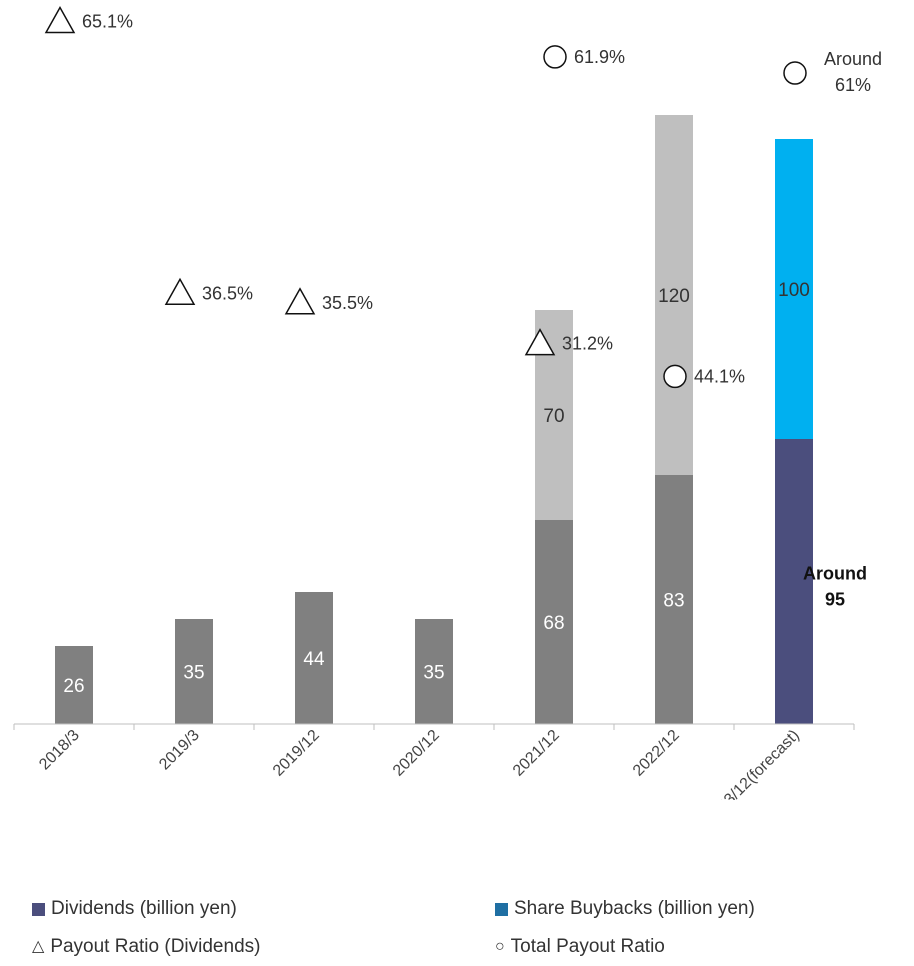 This screenshot has width=914, height=966. What do you see at coordinates (853, 85) in the screenshot?
I see `total-payout-ratio-label-2023-12-forecast-2: 61%` at bounding box center [853, 85].